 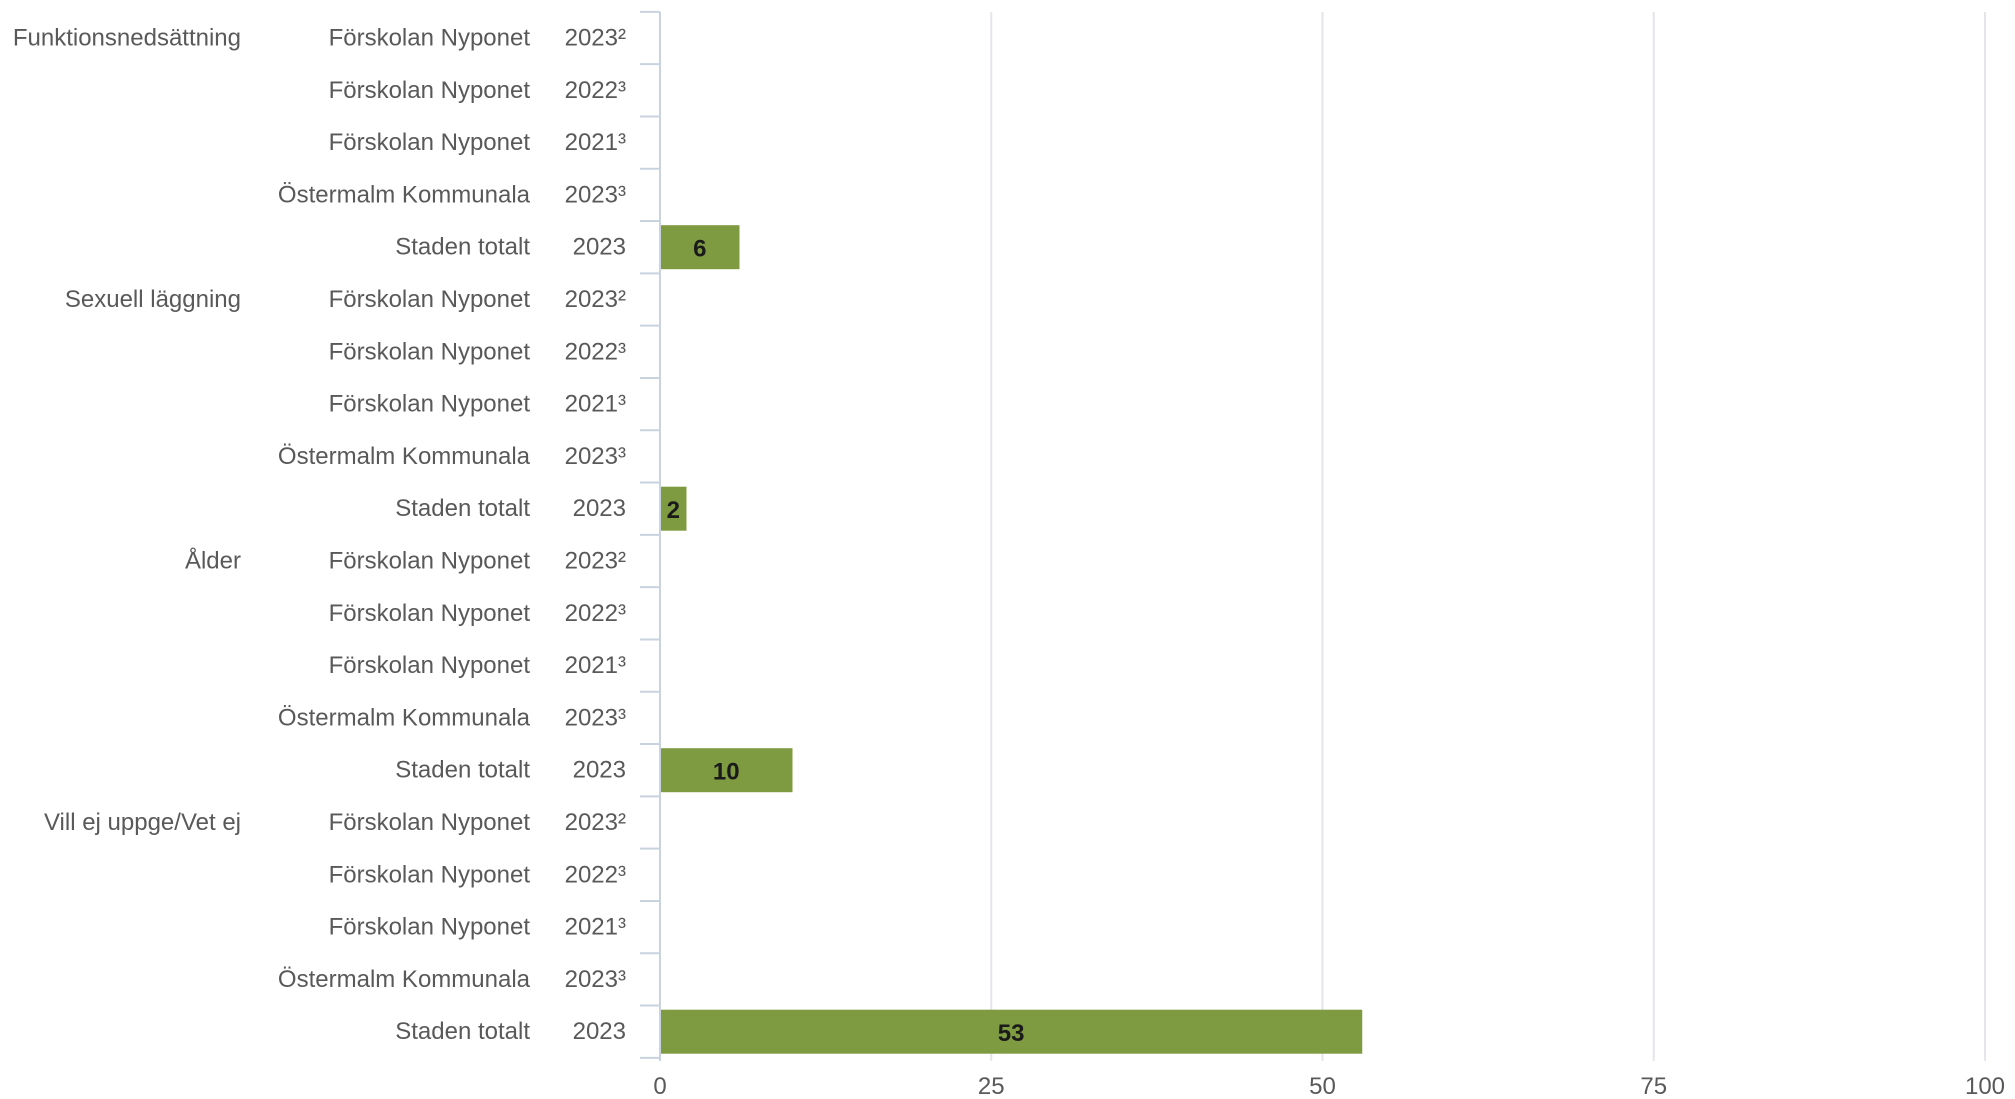 I want to click on x-tick-label: 25, so click(x=991, y=1086).